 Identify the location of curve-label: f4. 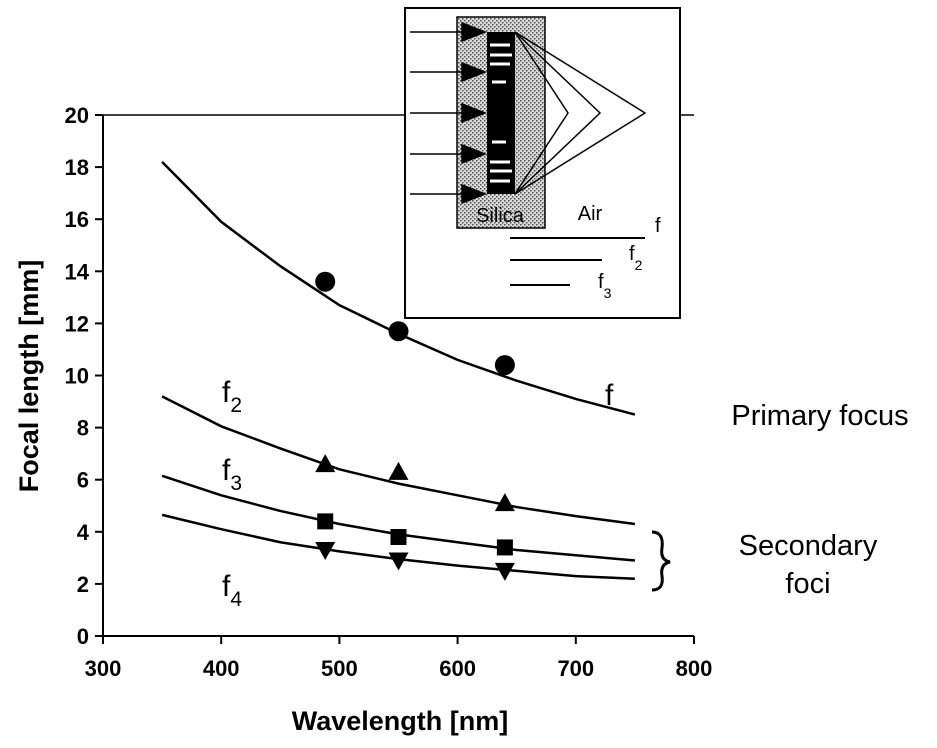
(232, 590).